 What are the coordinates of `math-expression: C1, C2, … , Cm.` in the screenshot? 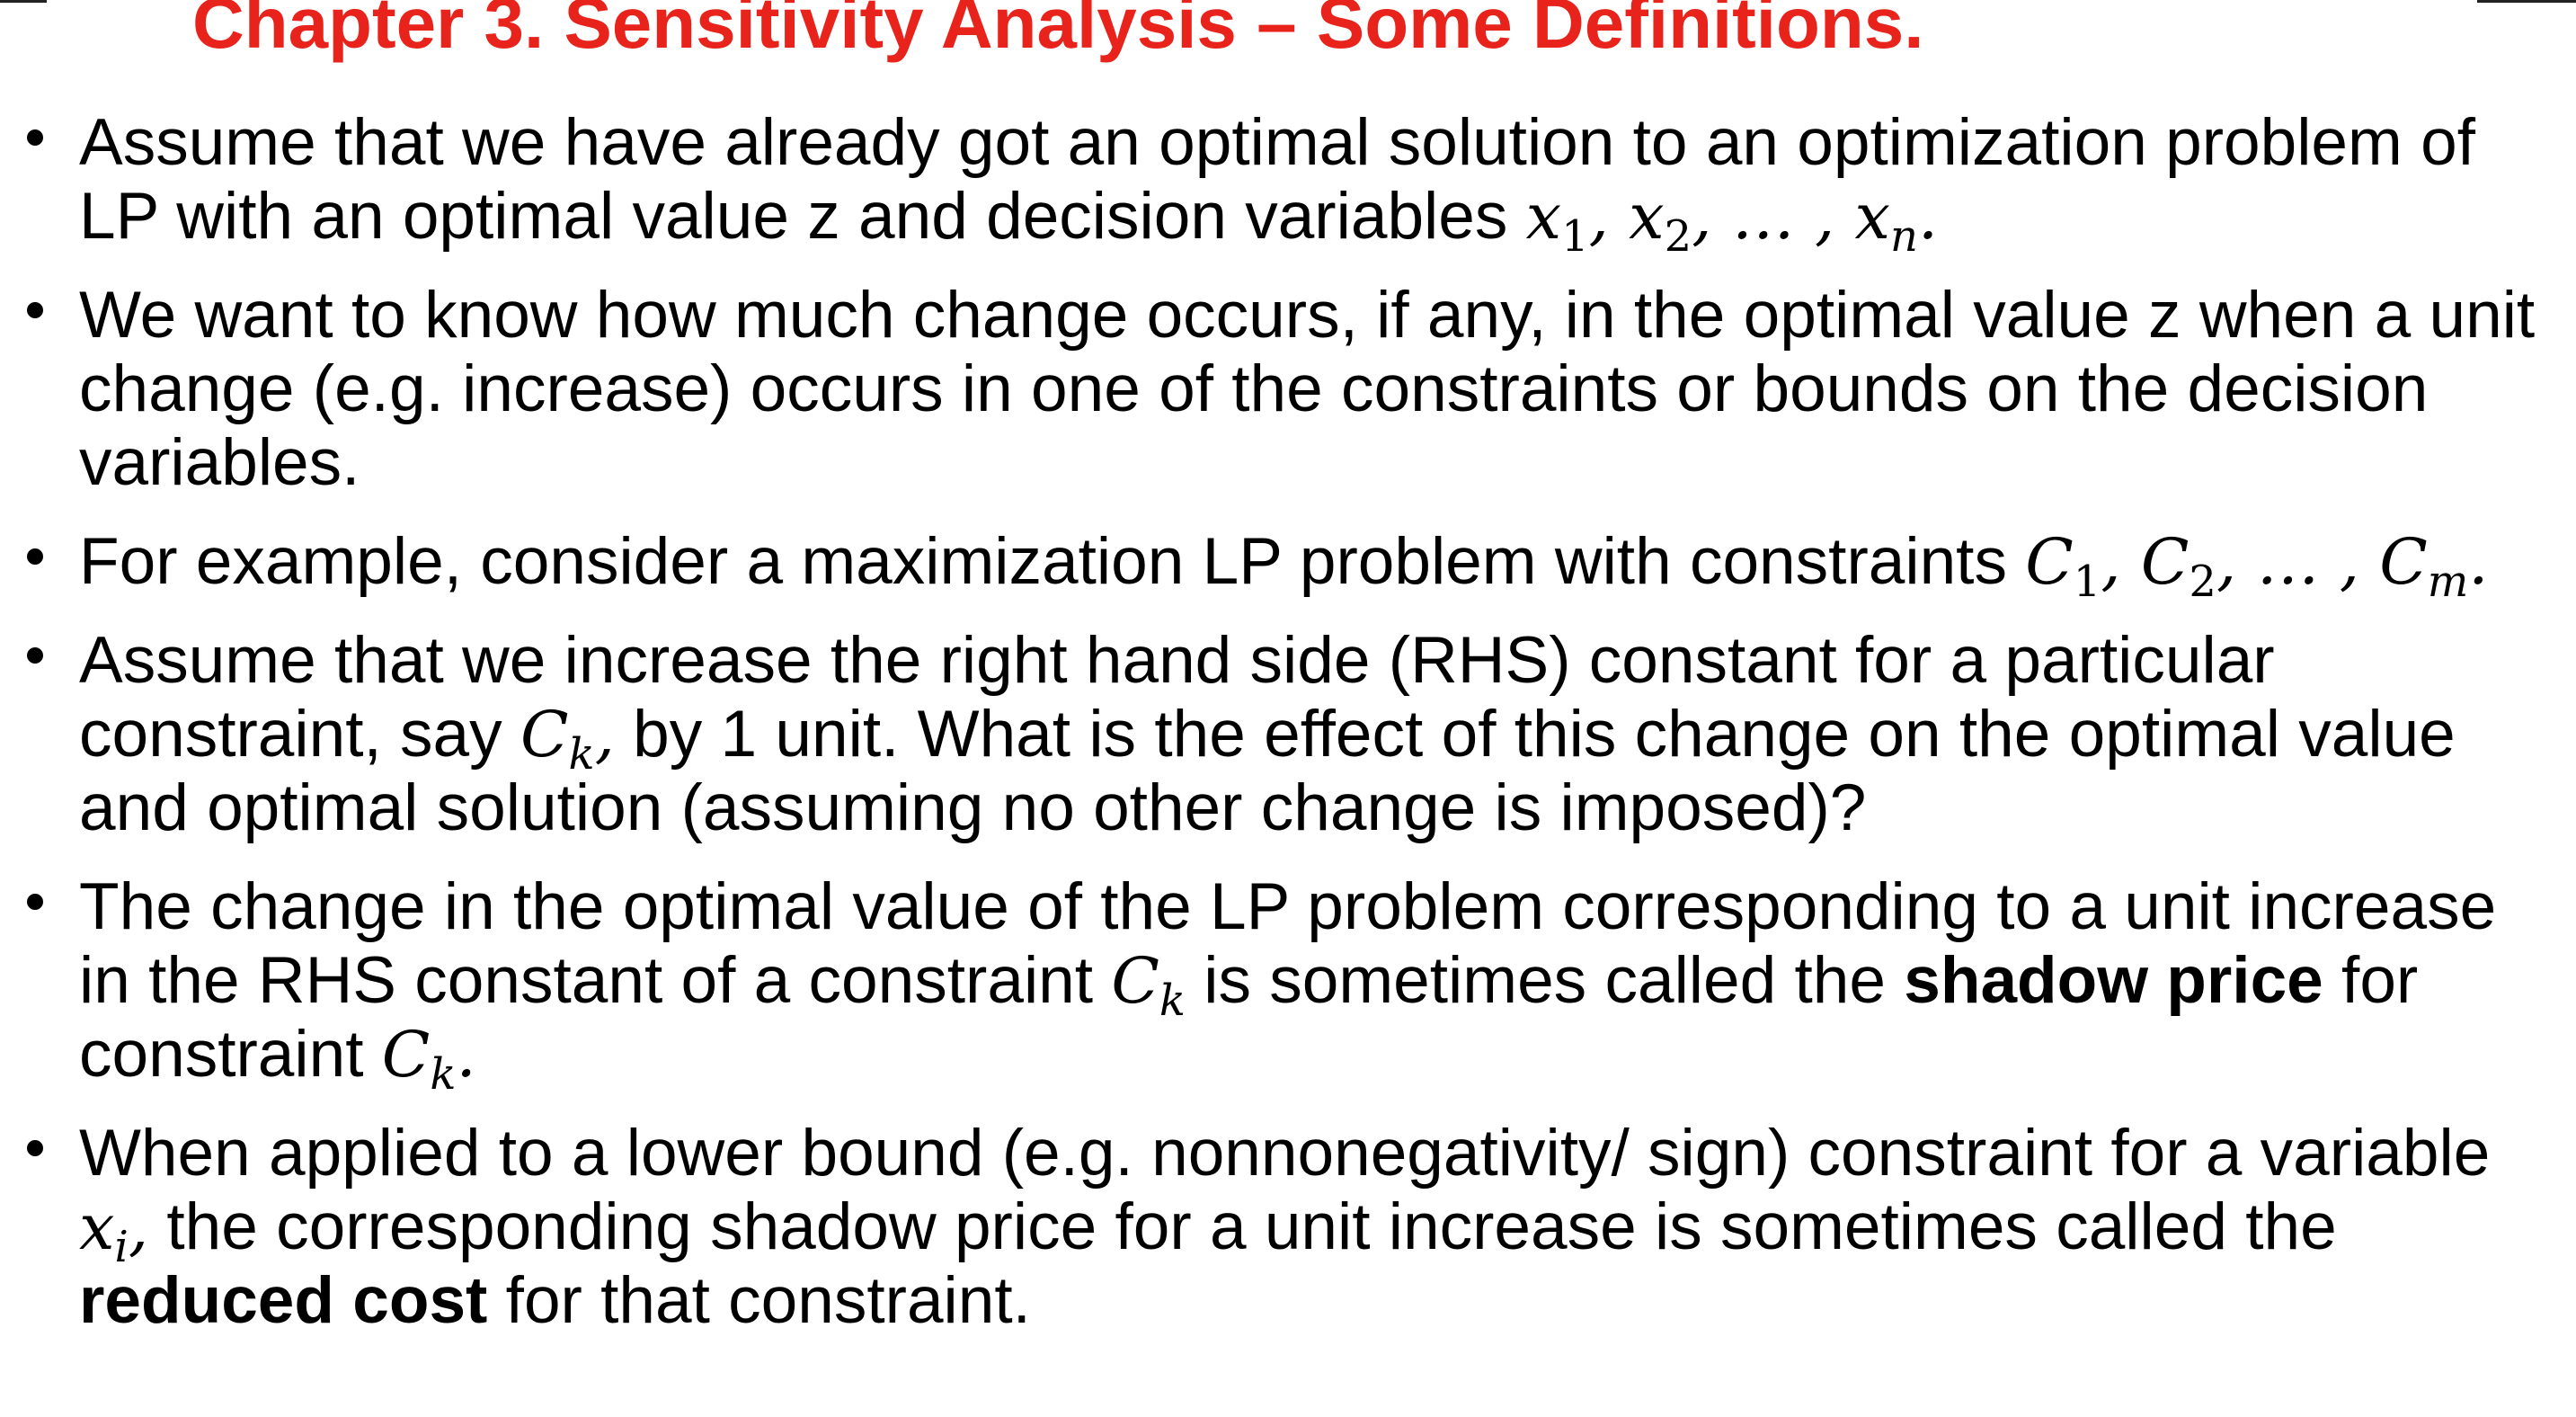 It's located at (2257, 566).